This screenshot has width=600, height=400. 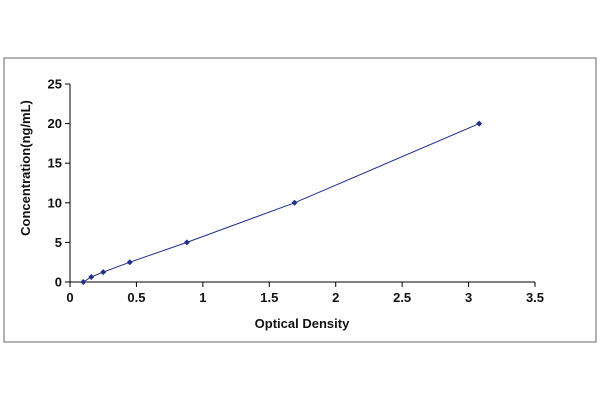 I want to click on x-tick-label: 3, so click(x=468, y=297).